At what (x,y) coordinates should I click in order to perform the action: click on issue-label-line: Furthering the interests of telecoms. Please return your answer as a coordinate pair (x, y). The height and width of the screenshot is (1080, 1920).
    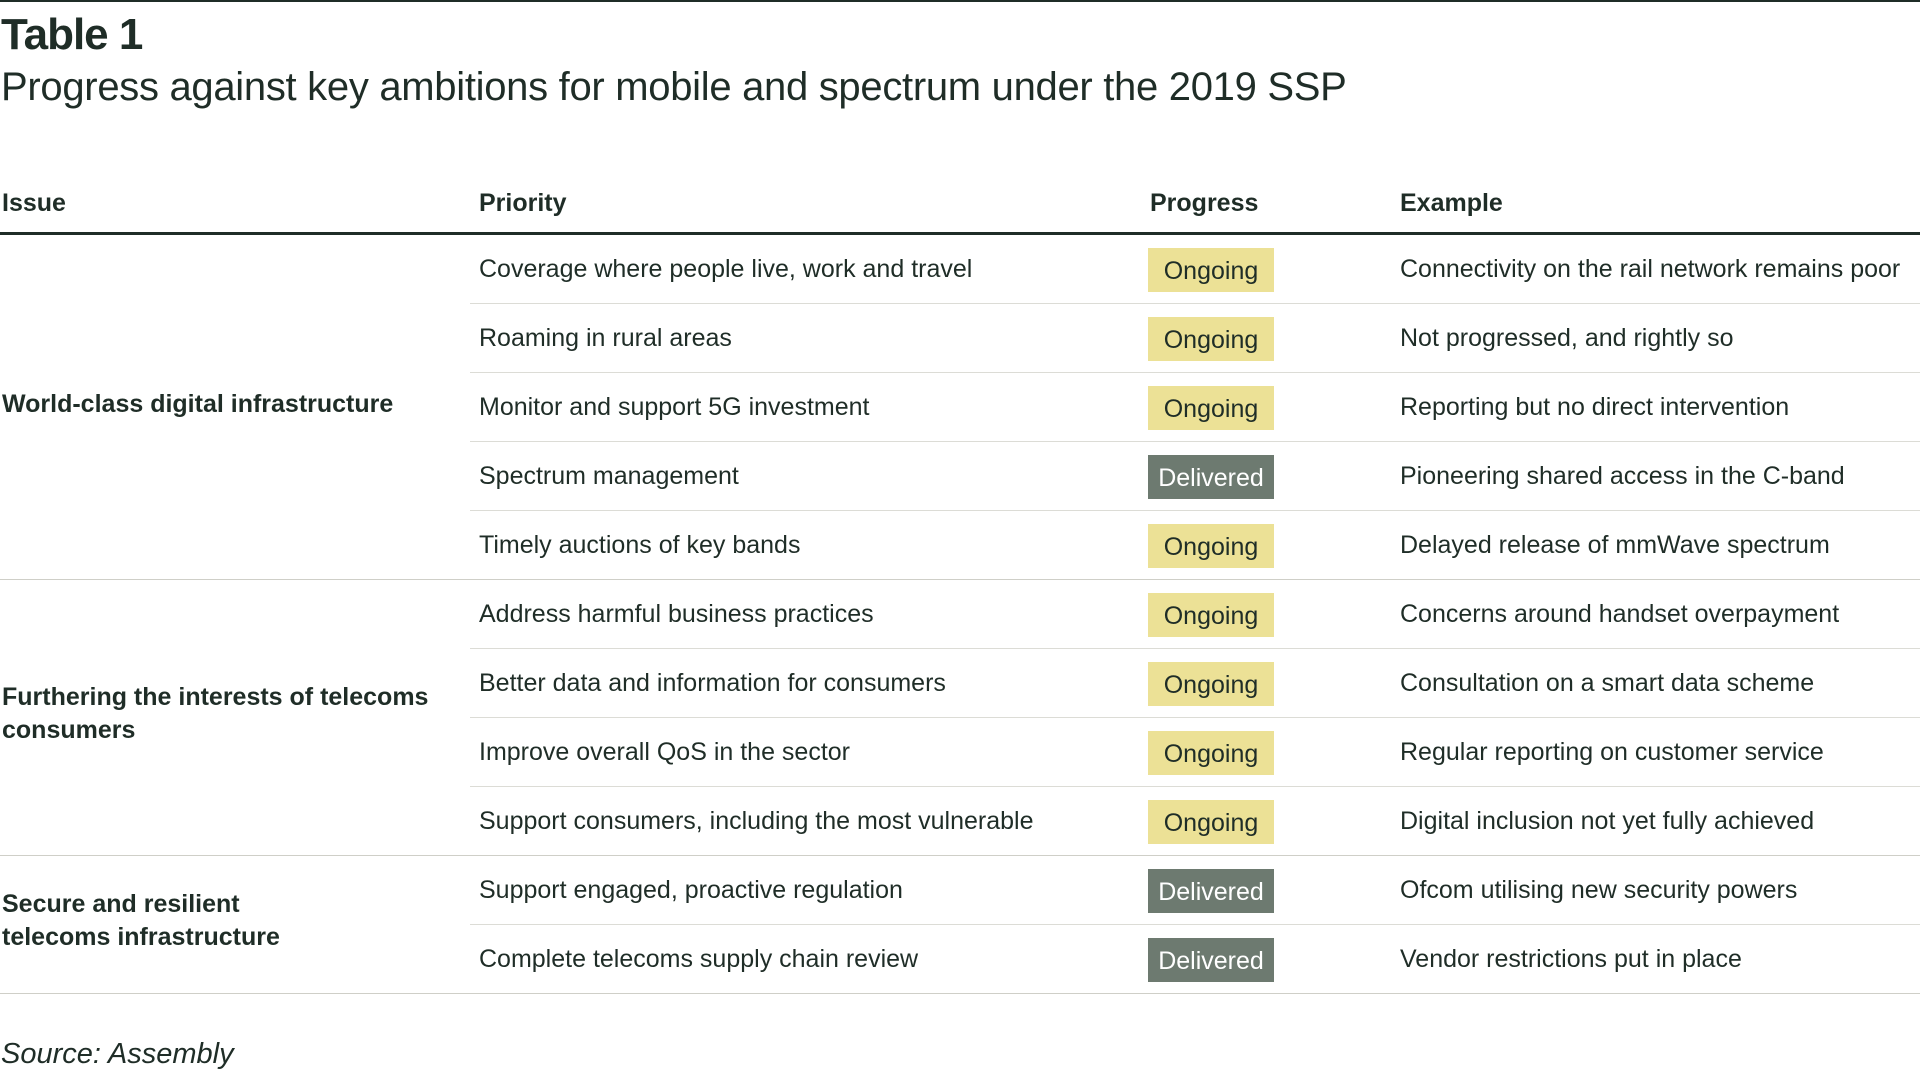
    Looking at the image, I should click on (215, 697).